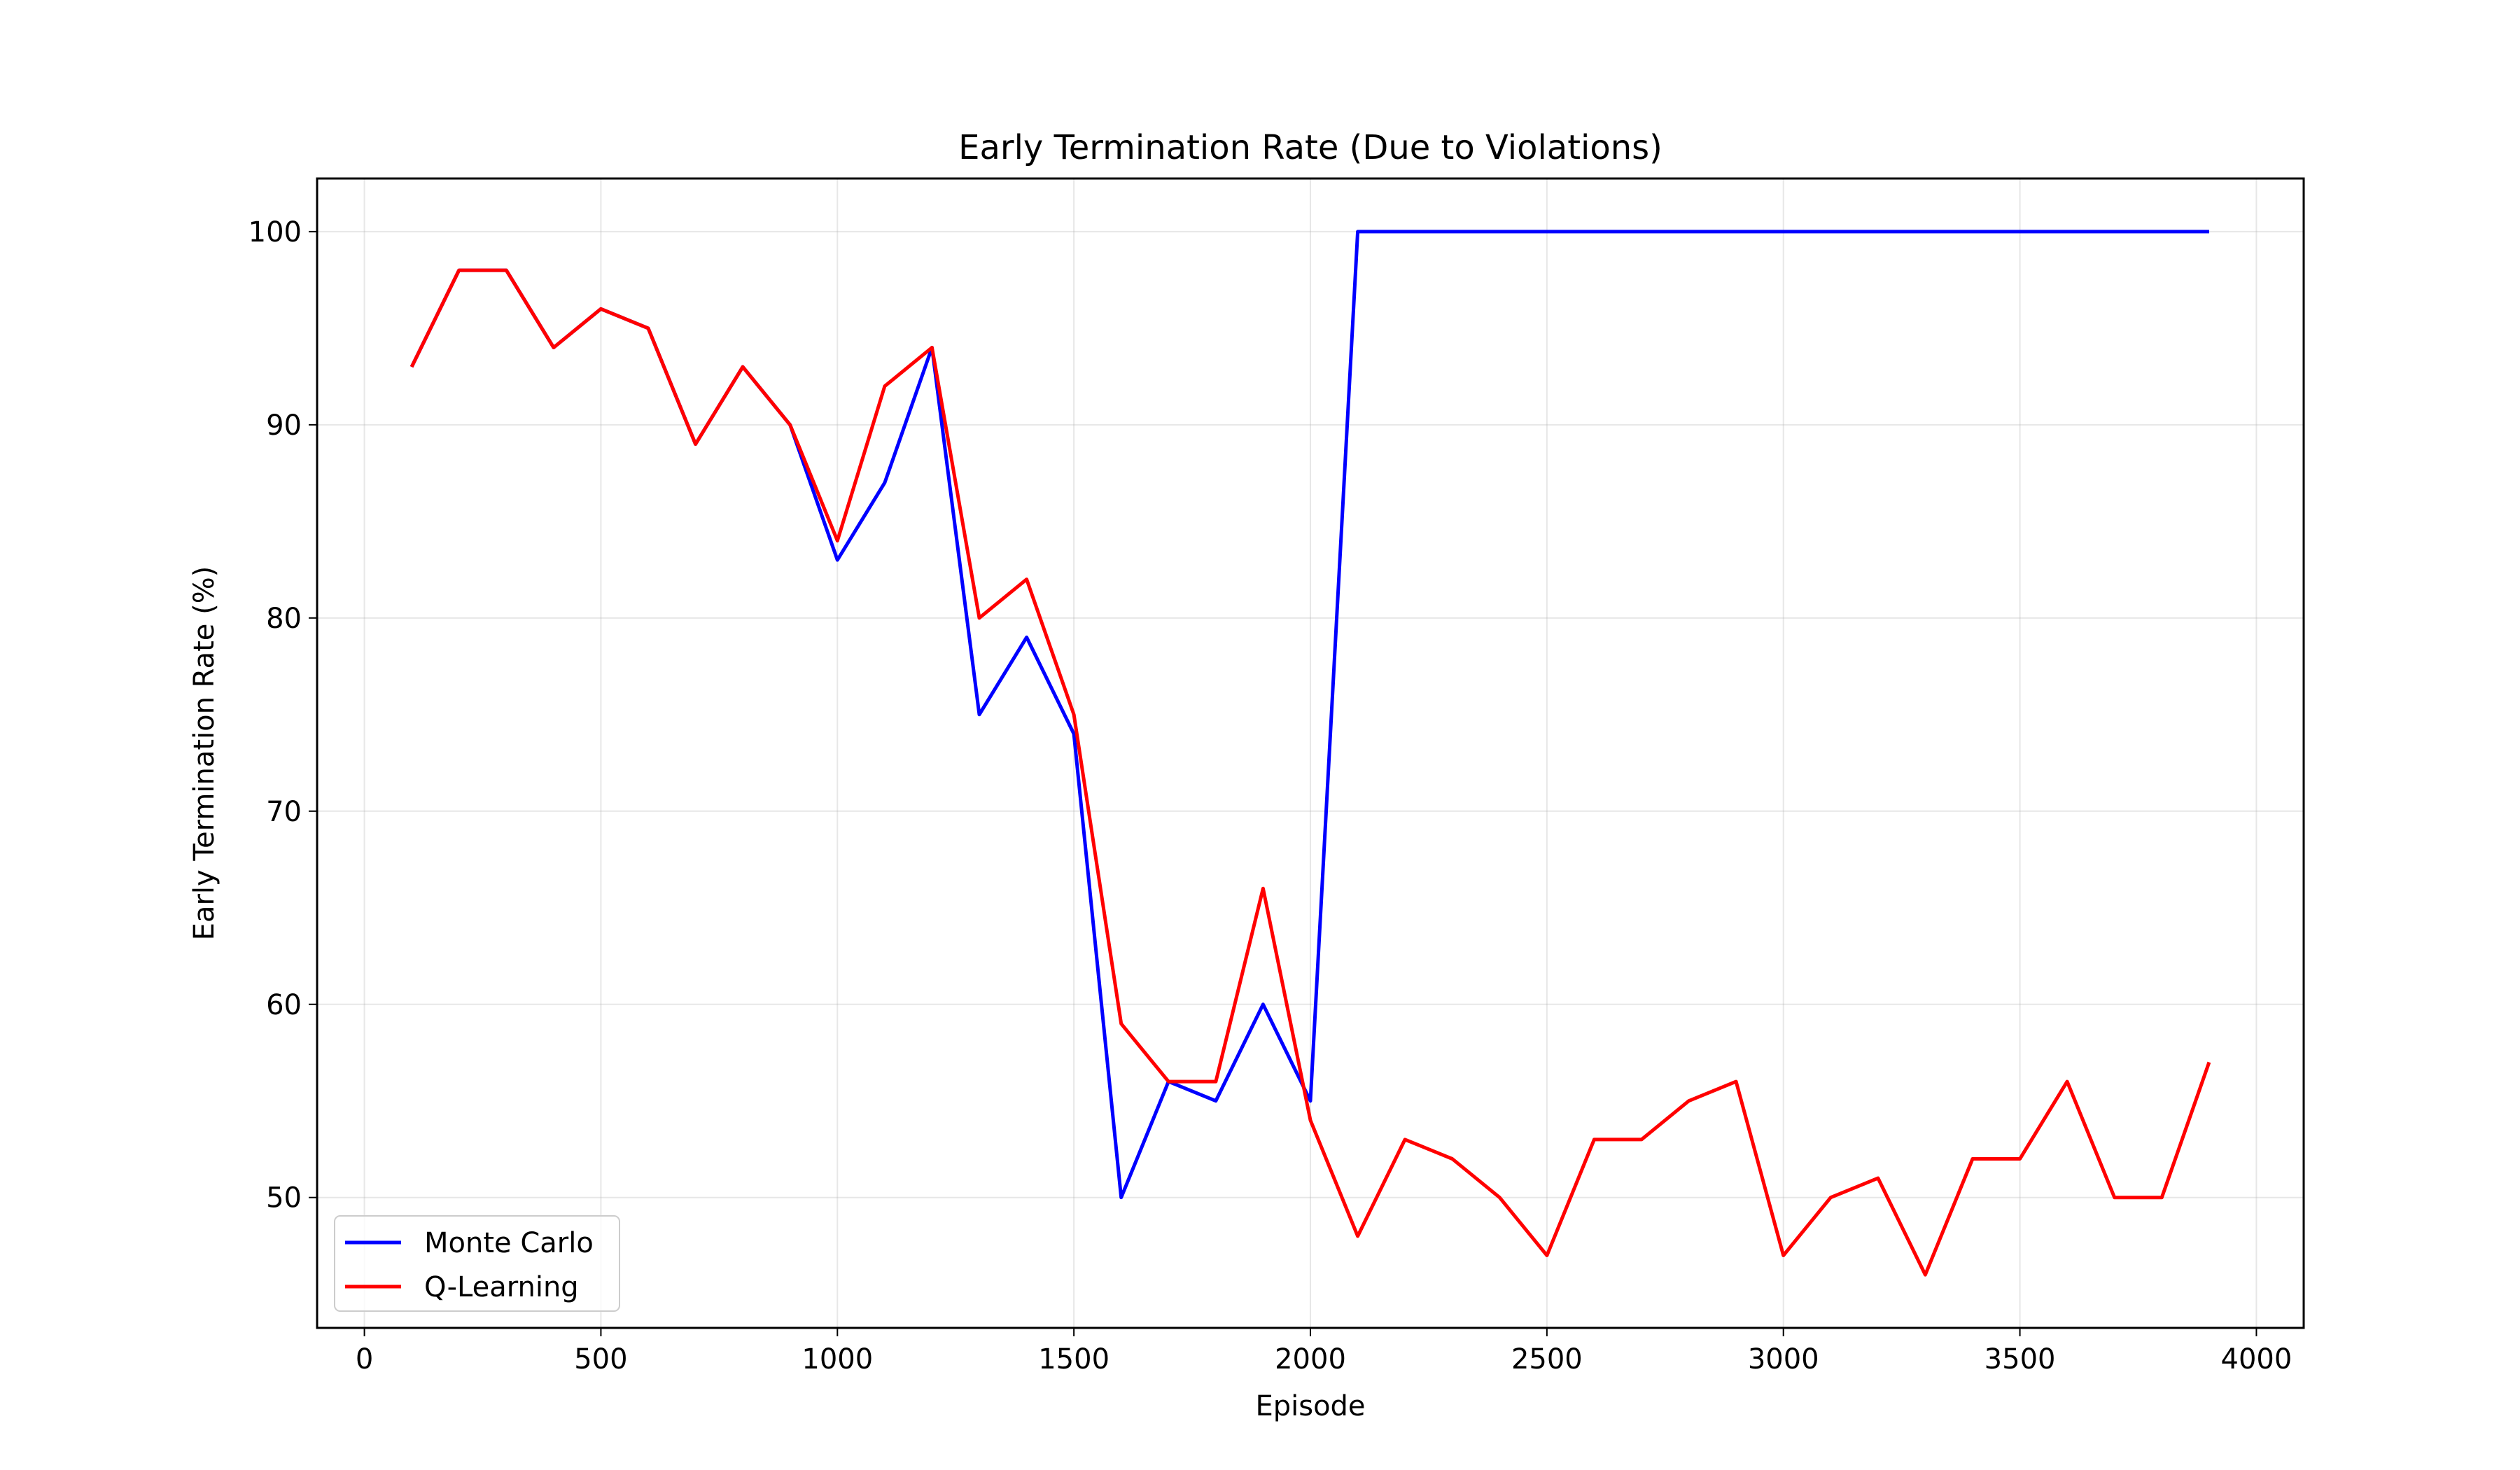 Image resolution: width=2520 pixels, height=1470 pixels. What do you see at coordinates (284, 426) in the screenshot?
I see `y-tick-label: 90` at bounding box center [284, 426].